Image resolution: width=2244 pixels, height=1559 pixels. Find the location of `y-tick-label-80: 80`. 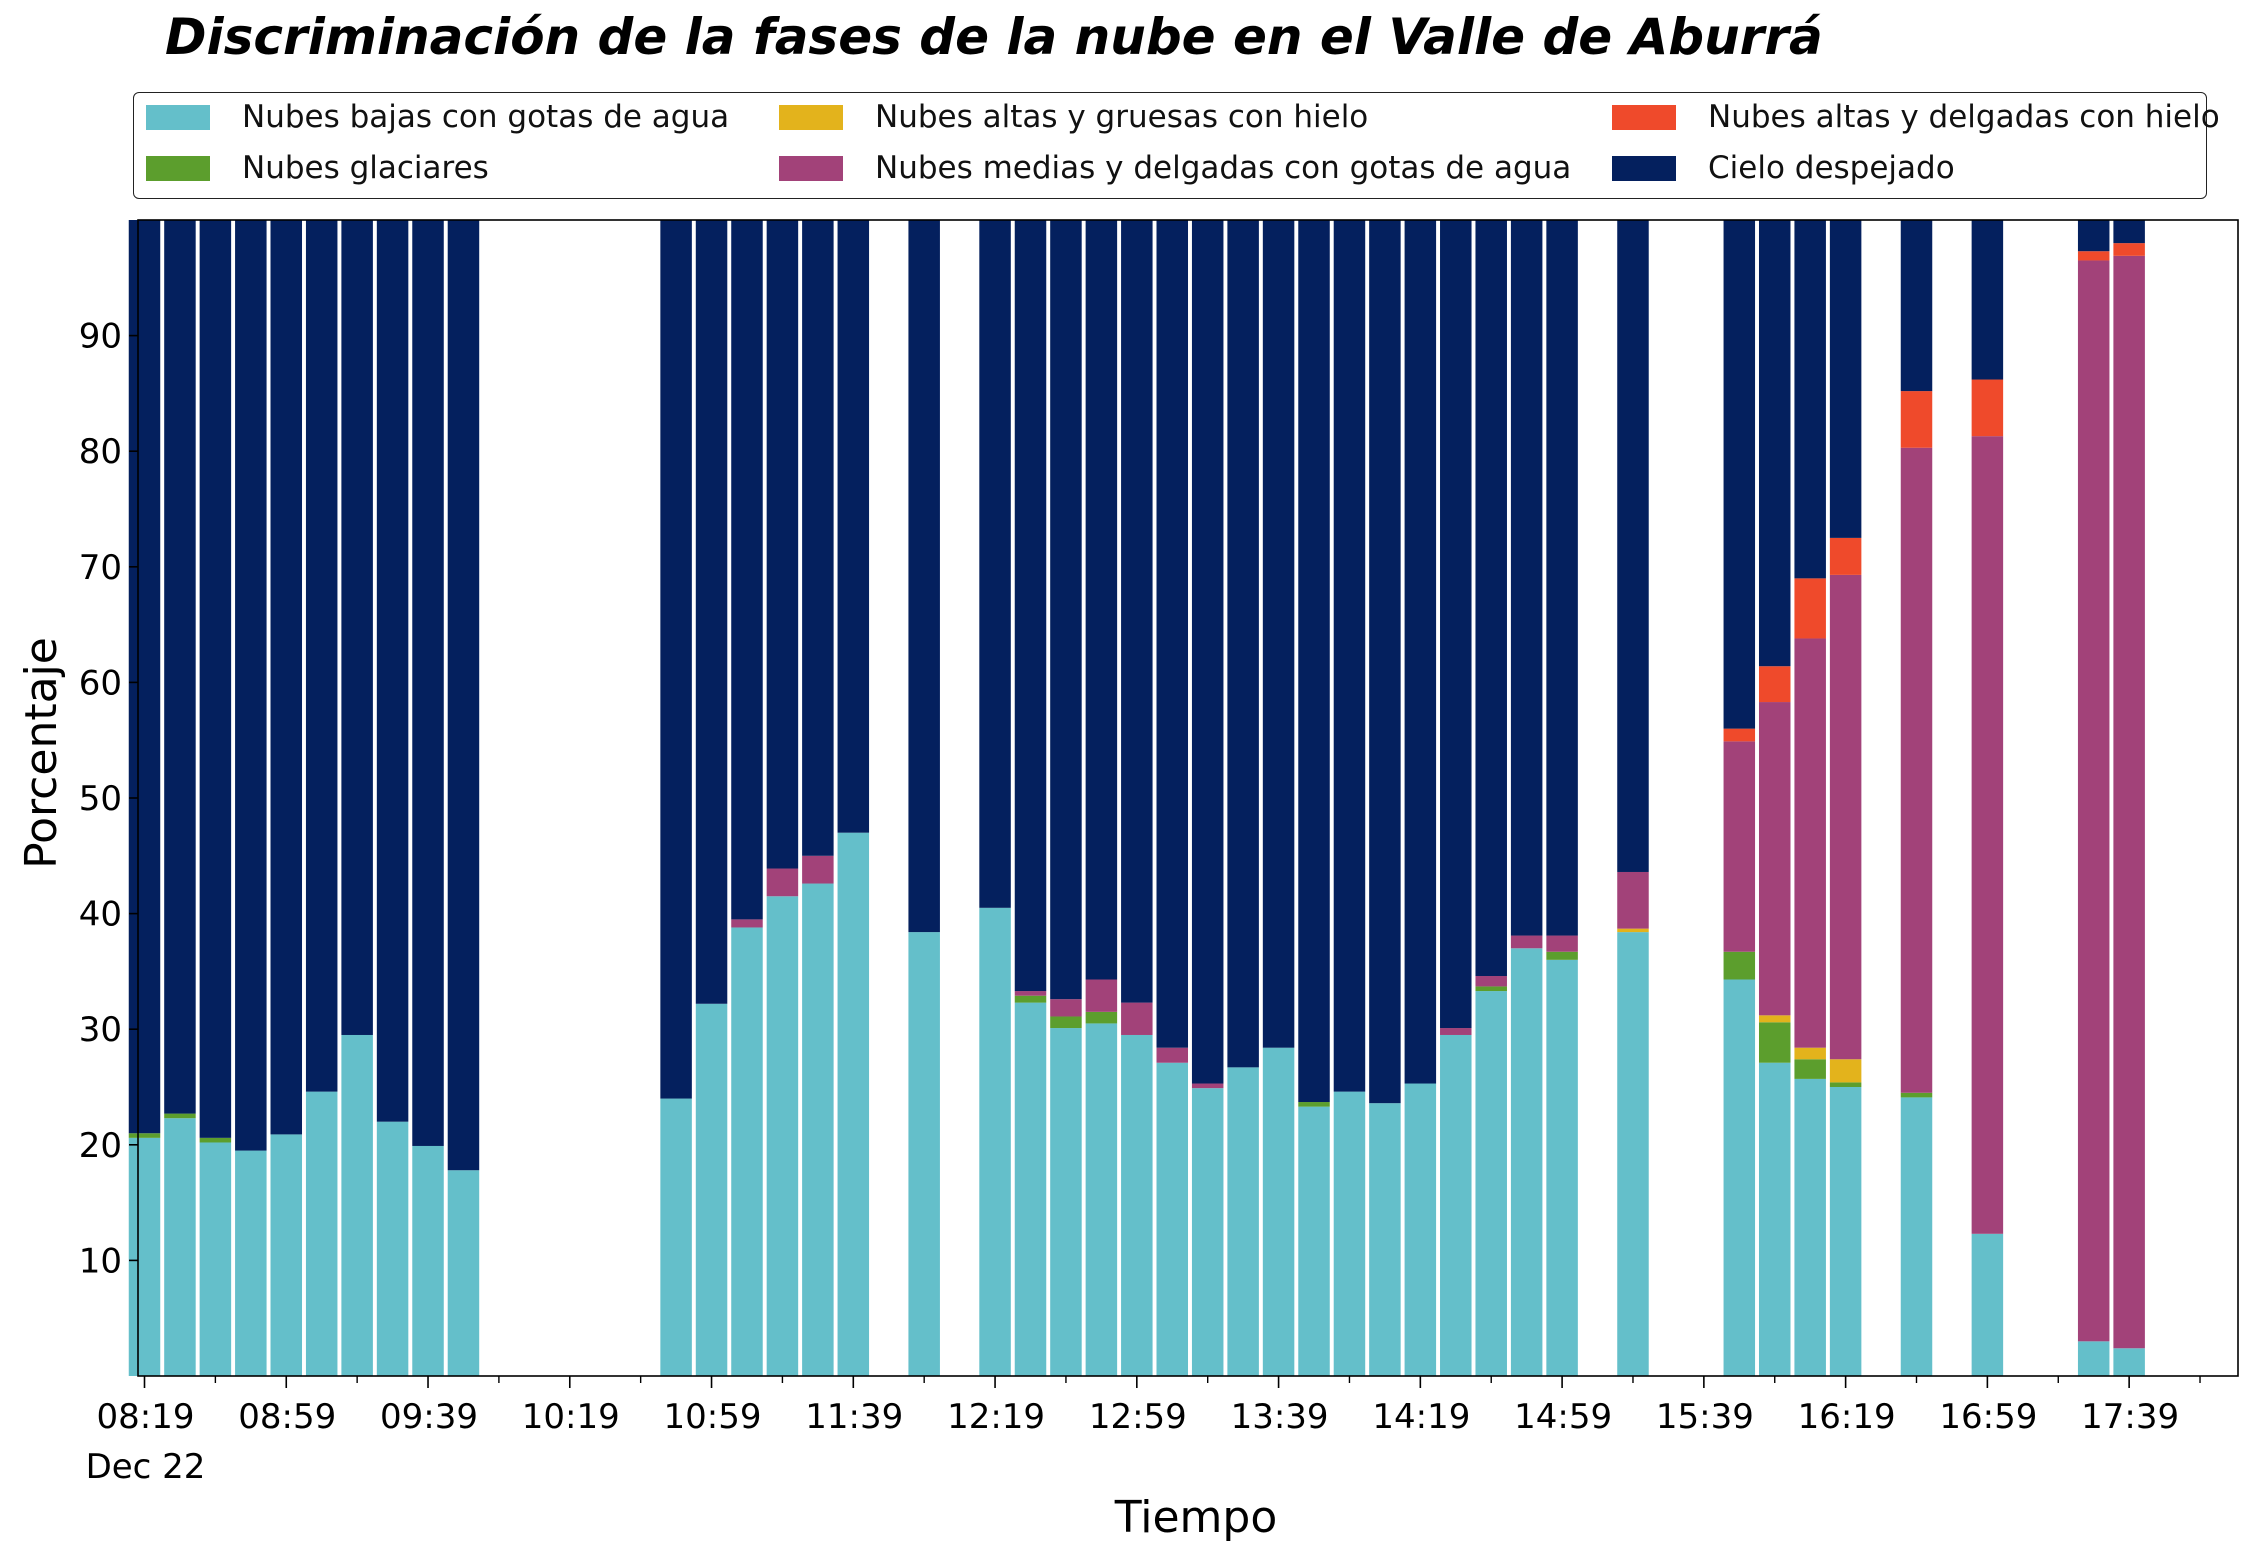

y-tick-label-80: 80 is located at coordinates (100, 452).